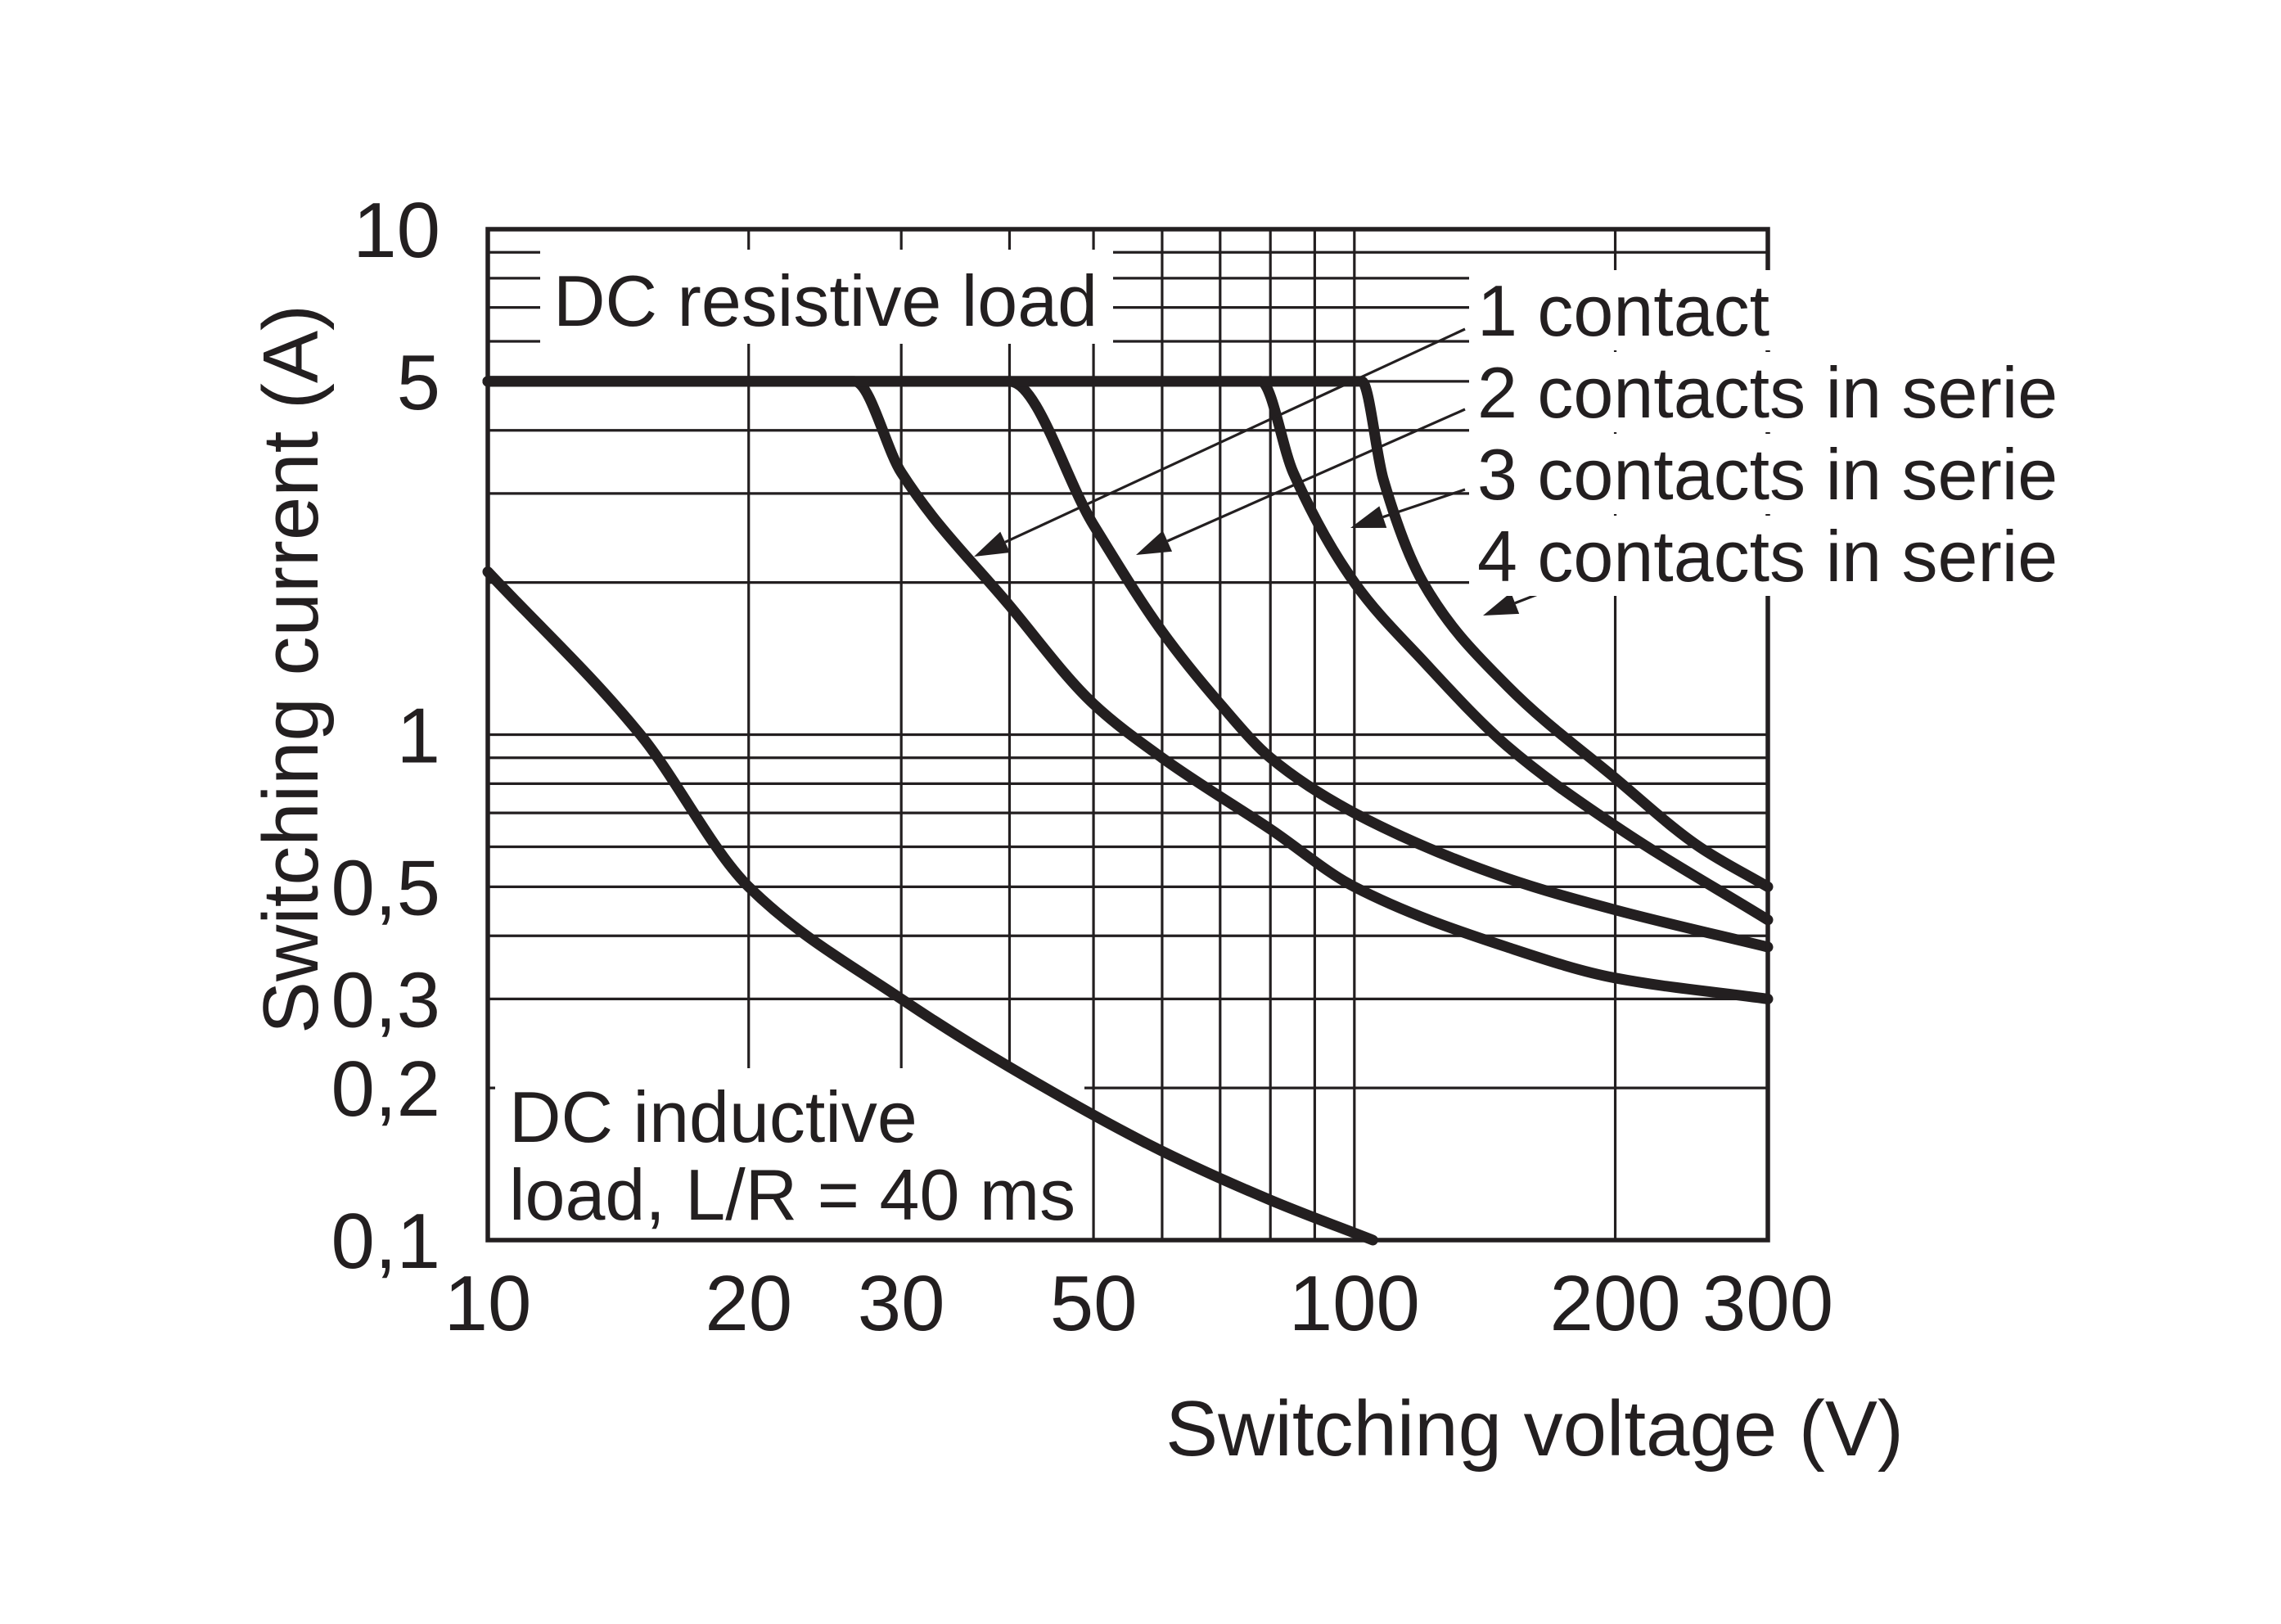 The width and height of the screenshot is (2281, 1624). I want to click on x-tick-label: 300, so click(1768, 1303).